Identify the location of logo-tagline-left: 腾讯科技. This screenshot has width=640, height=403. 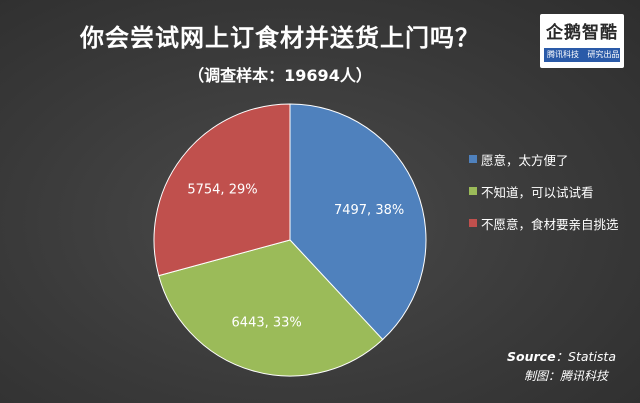
(563, 54).